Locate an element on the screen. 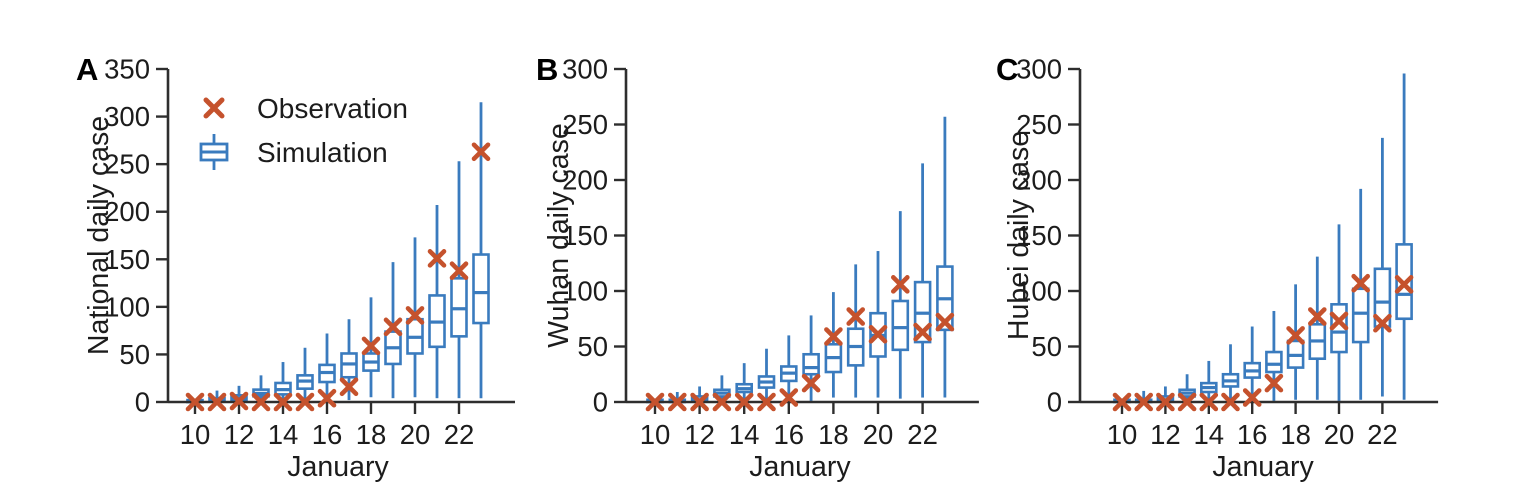  legend-observation-icon is located at coordinates (214, 108).